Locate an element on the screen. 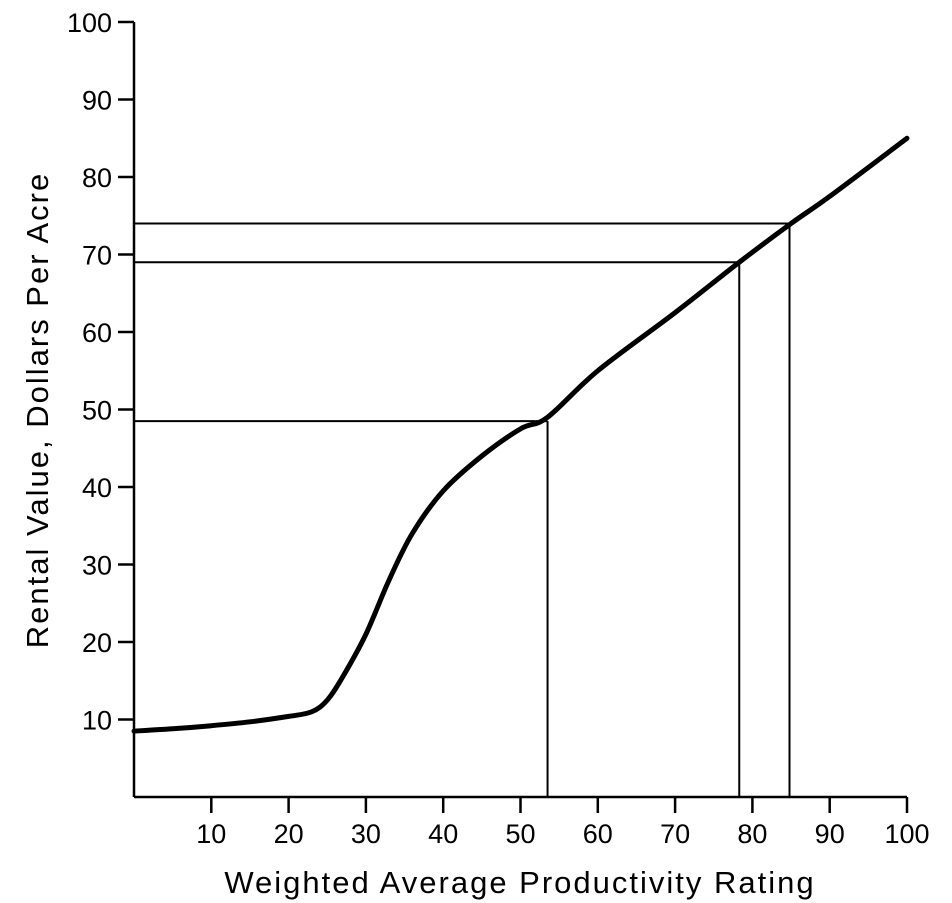 The width and height of the screenshot is (952, 903). y-tick-label-90: 90 is located at coordinates (97, 101).